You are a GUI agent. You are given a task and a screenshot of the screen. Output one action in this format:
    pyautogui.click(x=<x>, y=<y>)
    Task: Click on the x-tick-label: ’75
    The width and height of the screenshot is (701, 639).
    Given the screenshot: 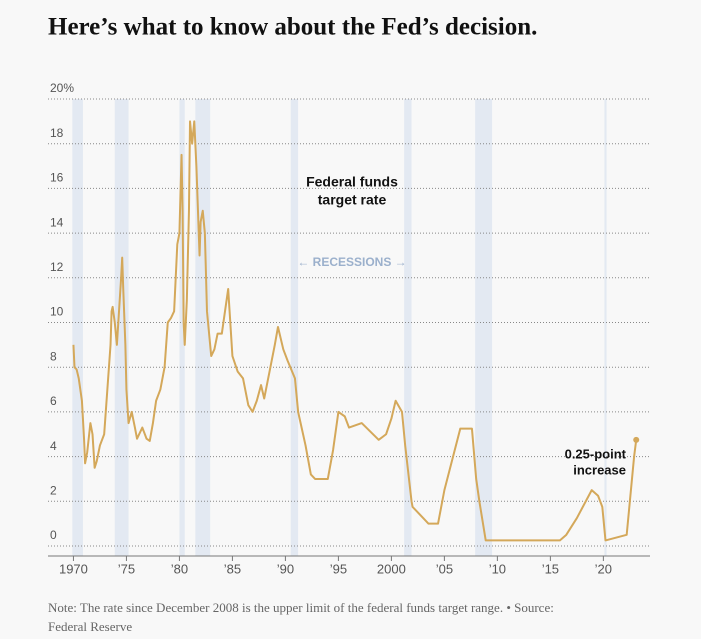 What is the action you would take?
    pyautogui.click(x=126, y=568)
    